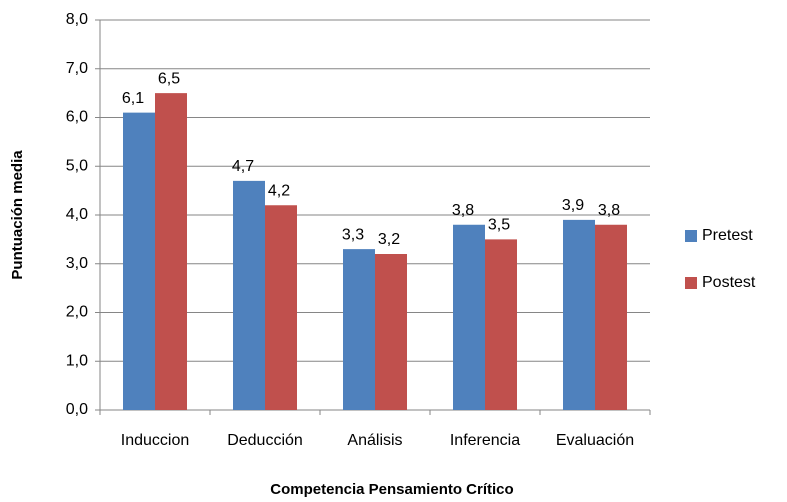 The height and width of the screenshot is (502, 787). I want to click on y-tick-label: 4,0, so click(77, 214).